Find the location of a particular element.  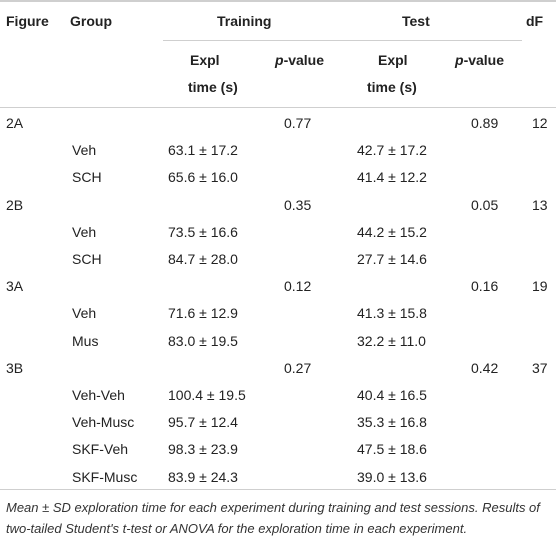

cell-train-expl: 71.6 ± 12.9 is located at coordinates (203, 313).